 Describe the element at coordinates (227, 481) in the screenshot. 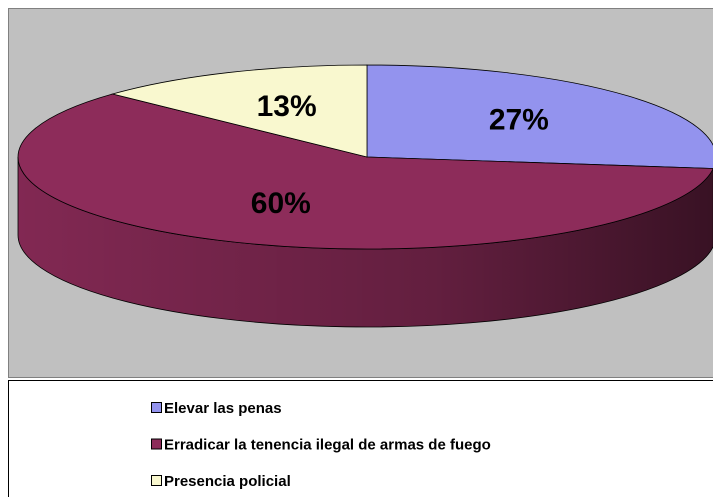

I see `legend-label: Presencia policial` at that location.